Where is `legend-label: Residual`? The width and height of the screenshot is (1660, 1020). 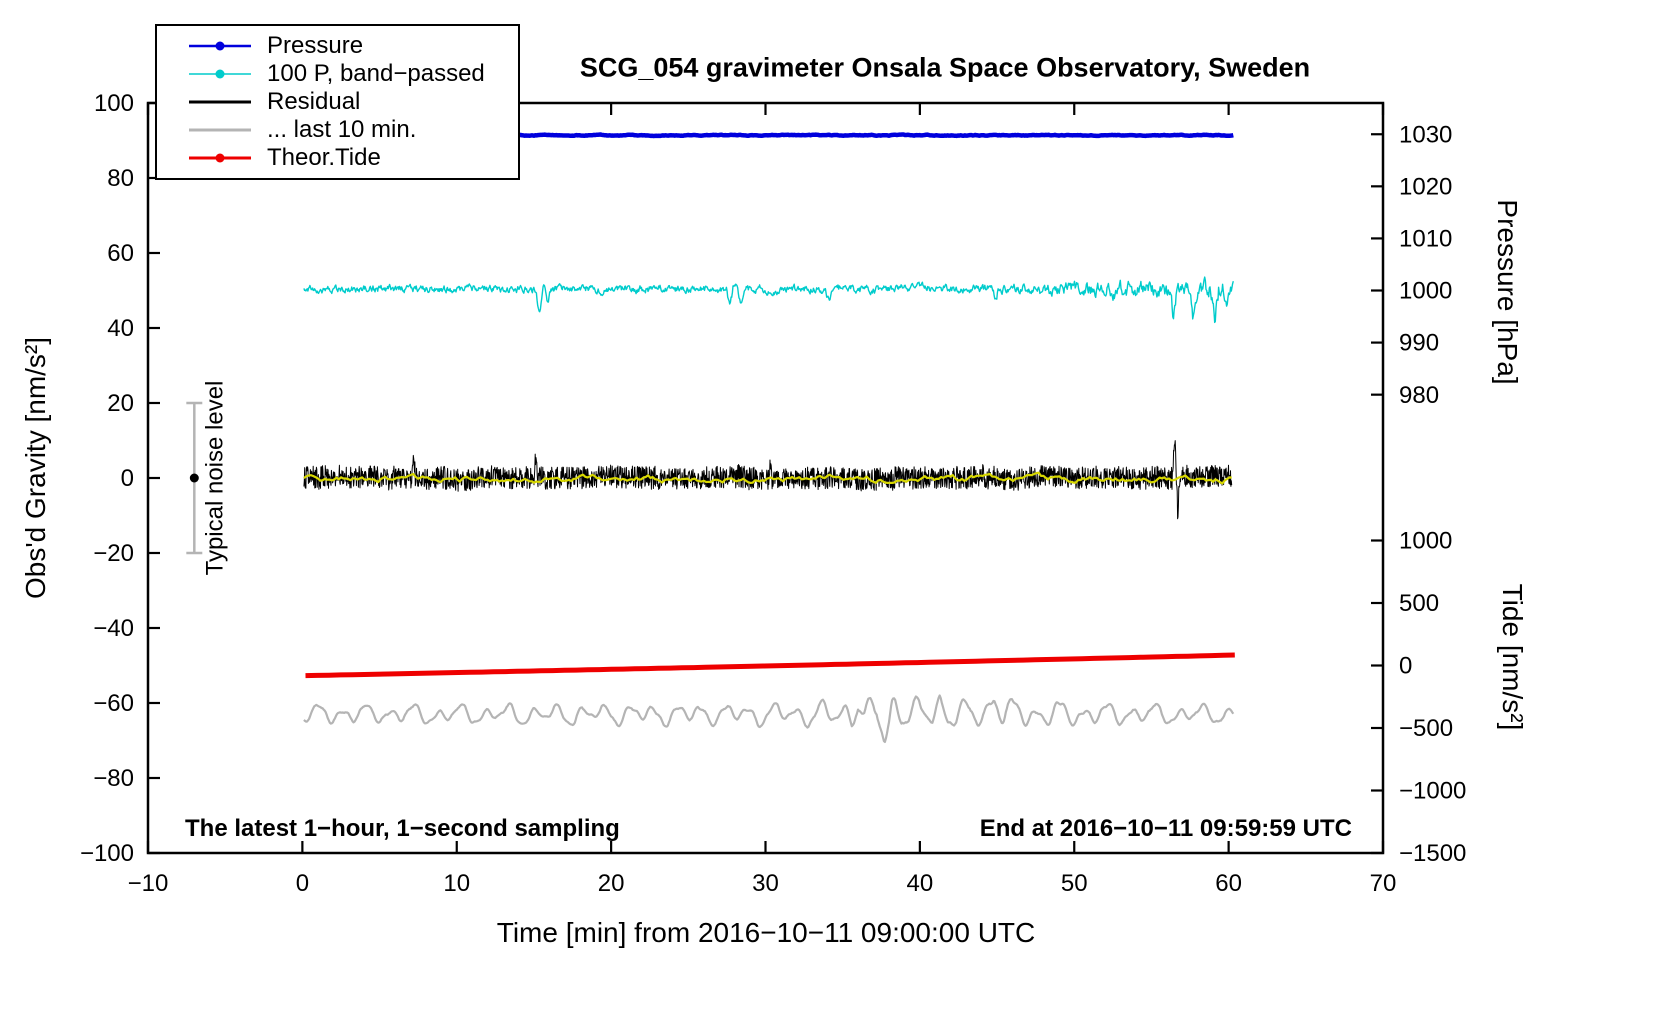 legend-label: Residual is located at coordinates (314, 101).